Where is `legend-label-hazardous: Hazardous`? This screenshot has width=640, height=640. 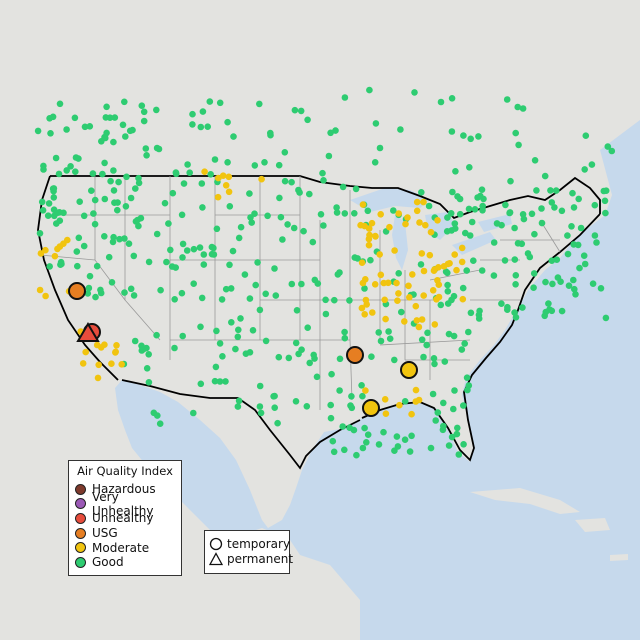
legend-label-hazardous: Hazardous is located at coordinates (124, 489).